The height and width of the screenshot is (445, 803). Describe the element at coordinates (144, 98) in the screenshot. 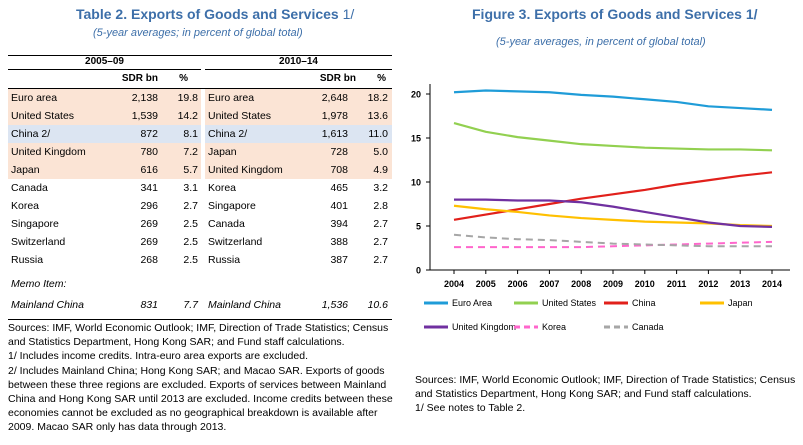

I see `sdr-value: 2,138` at that location.